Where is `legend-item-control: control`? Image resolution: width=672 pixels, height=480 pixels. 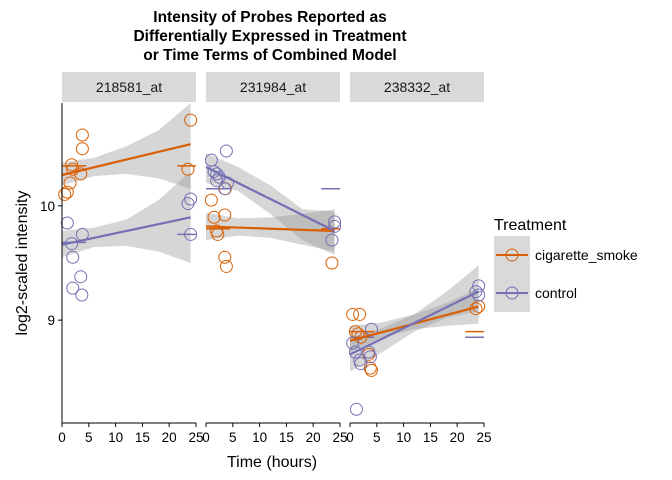
legend-item-control: control is located at coordinates (535, 293).